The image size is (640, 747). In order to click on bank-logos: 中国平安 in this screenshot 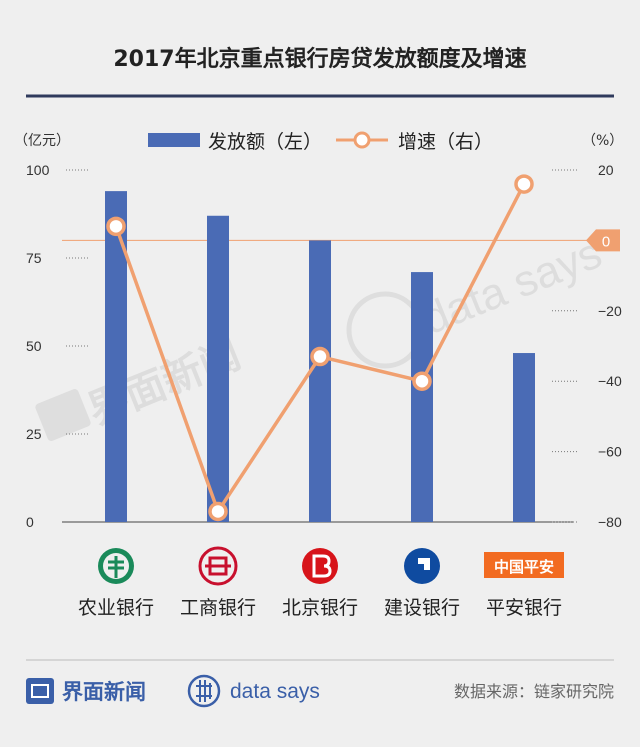, I will do `click(331, 566)`.